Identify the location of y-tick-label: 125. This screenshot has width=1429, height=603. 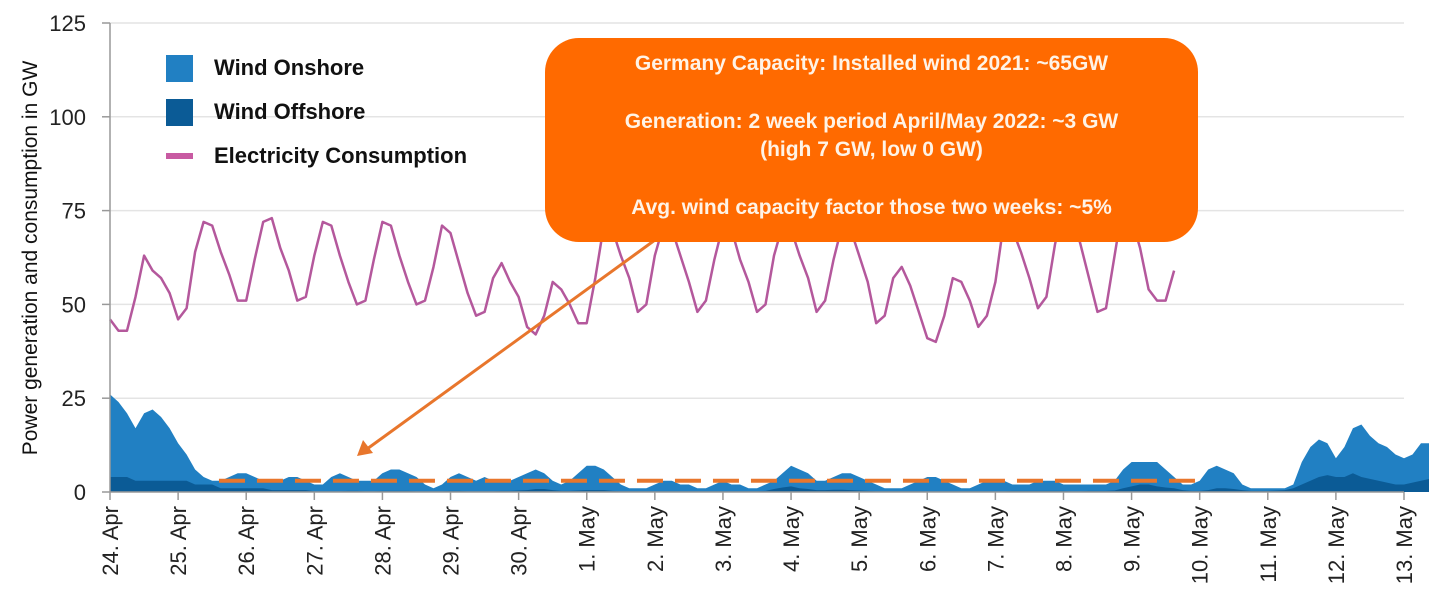
(67, 23).